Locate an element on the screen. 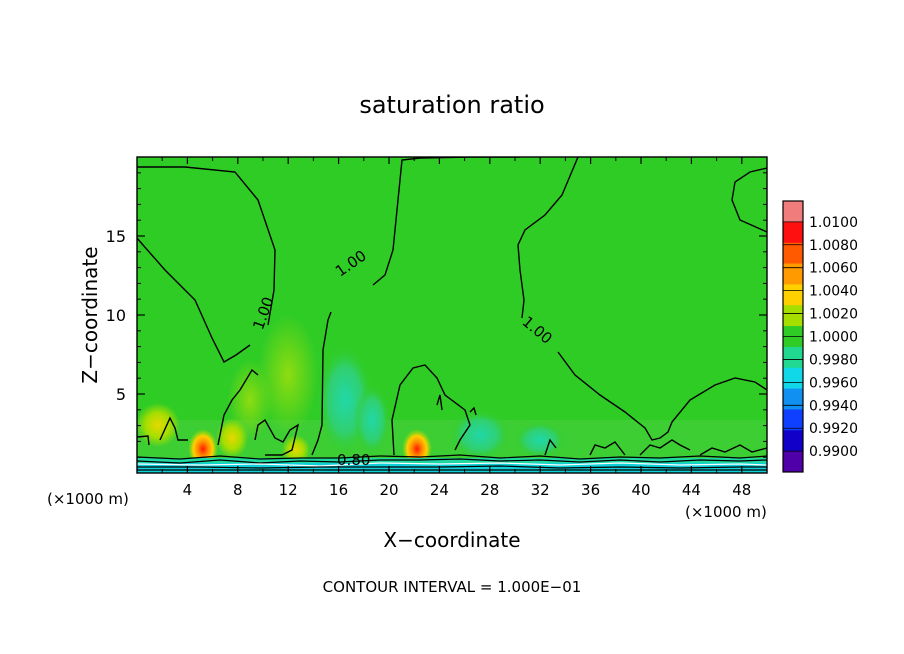 Image resolution: width=904 pixels, height=654 pixels. colorbar-label: 1.0100 is located at coordinates (833, 223).